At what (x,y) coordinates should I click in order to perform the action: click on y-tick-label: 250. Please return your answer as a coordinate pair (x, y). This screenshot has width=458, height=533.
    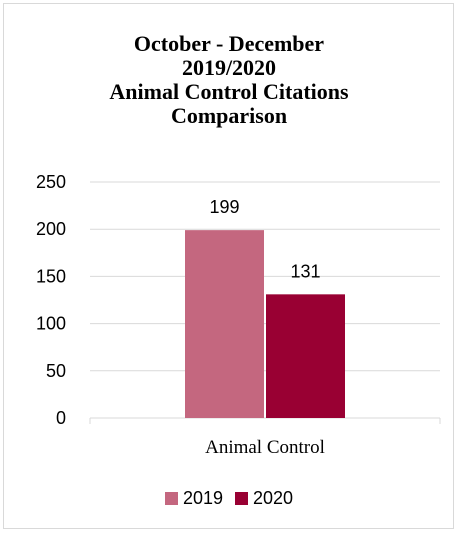
    Looking at the image, I should click on (51, 182).